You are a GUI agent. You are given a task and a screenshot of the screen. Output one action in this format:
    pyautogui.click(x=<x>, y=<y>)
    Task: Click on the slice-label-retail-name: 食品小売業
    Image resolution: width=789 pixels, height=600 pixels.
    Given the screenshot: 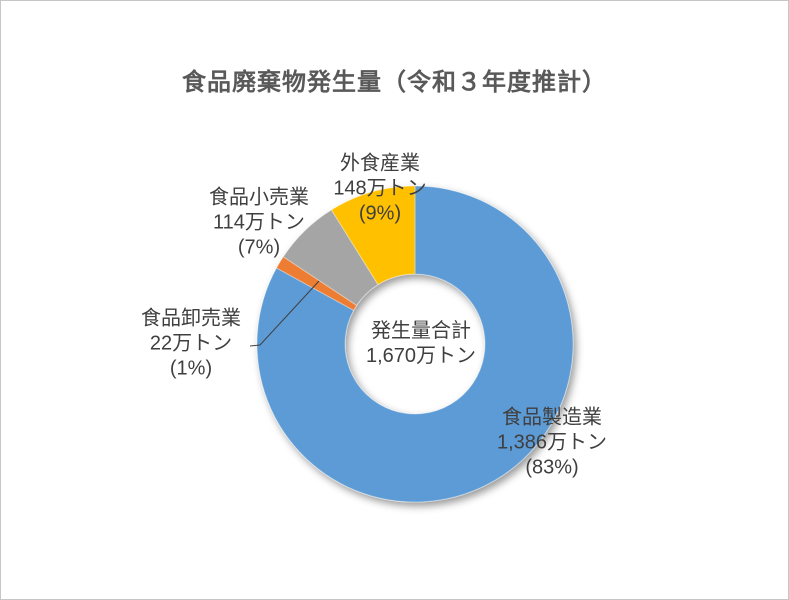 What is the action you would take?
    pyautogui.click(x=259, y=197)
    